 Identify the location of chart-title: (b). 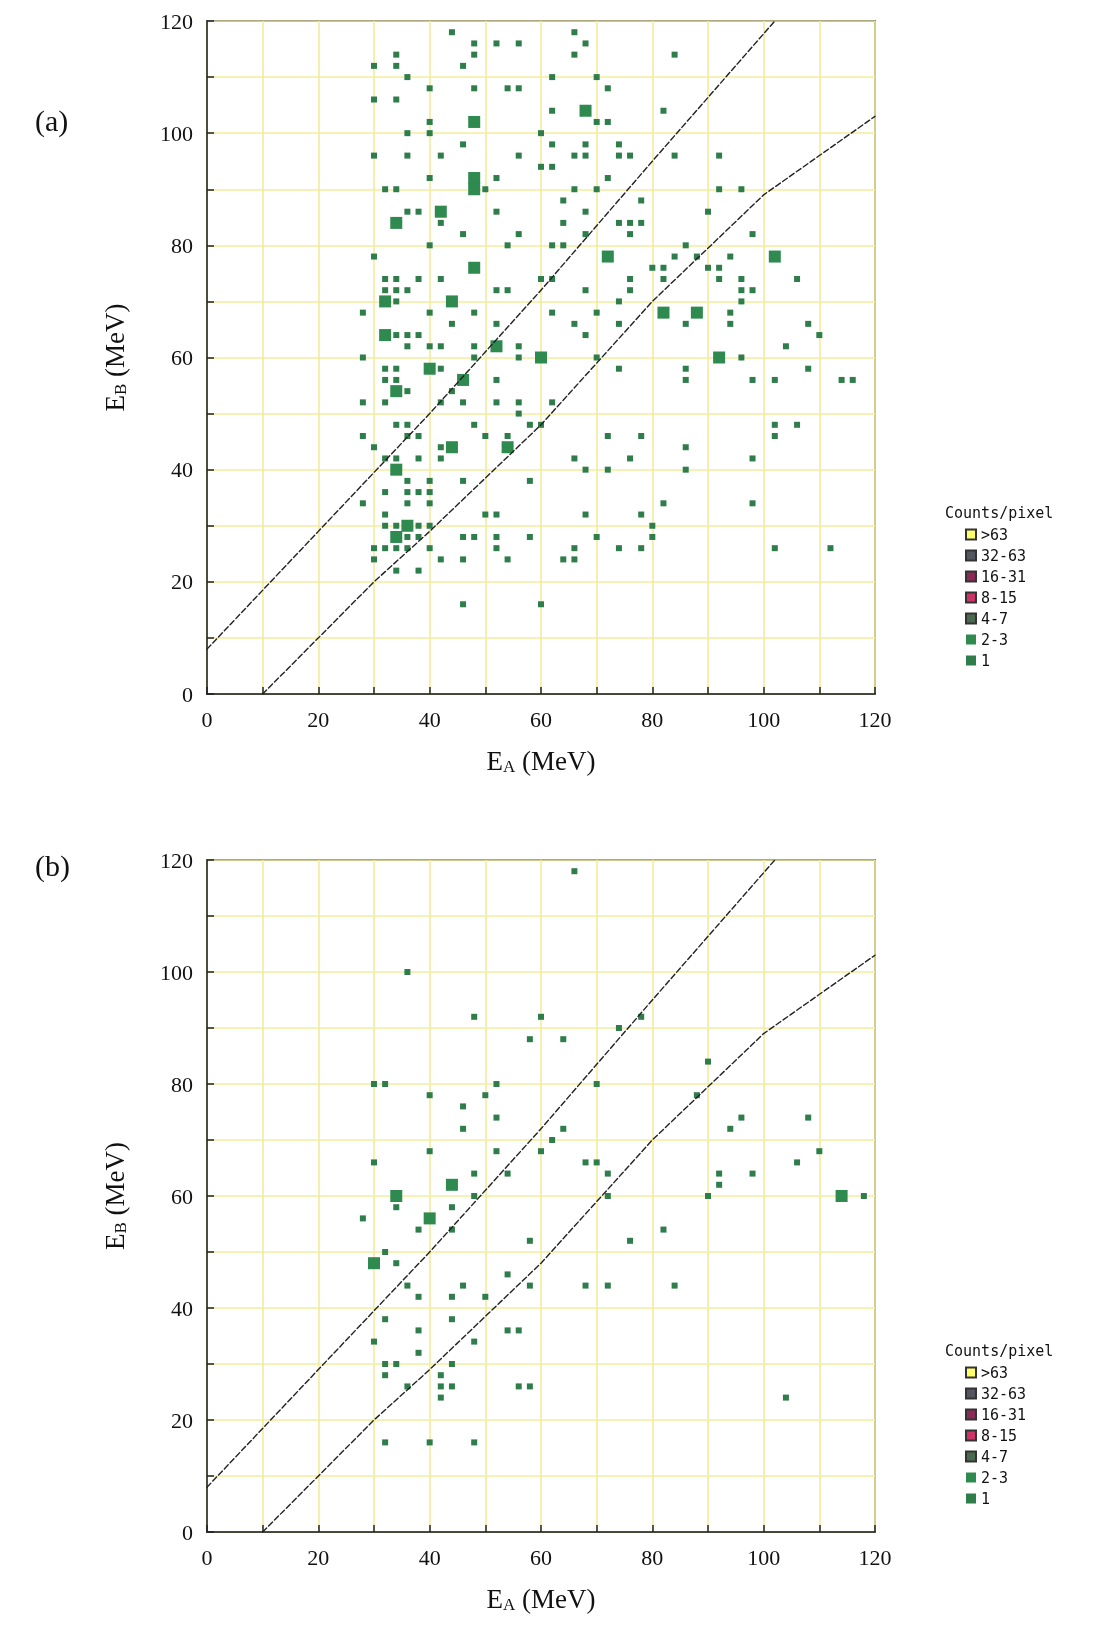
(52, 865).